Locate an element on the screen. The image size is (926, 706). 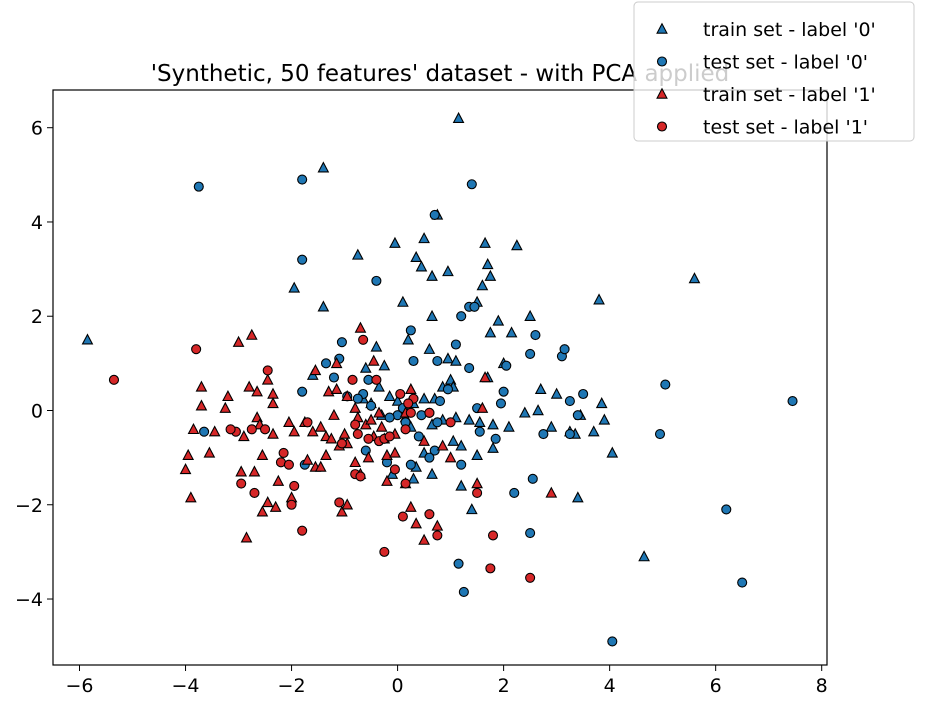
y-tick-label: 6 is located at coordinates (37, 129).